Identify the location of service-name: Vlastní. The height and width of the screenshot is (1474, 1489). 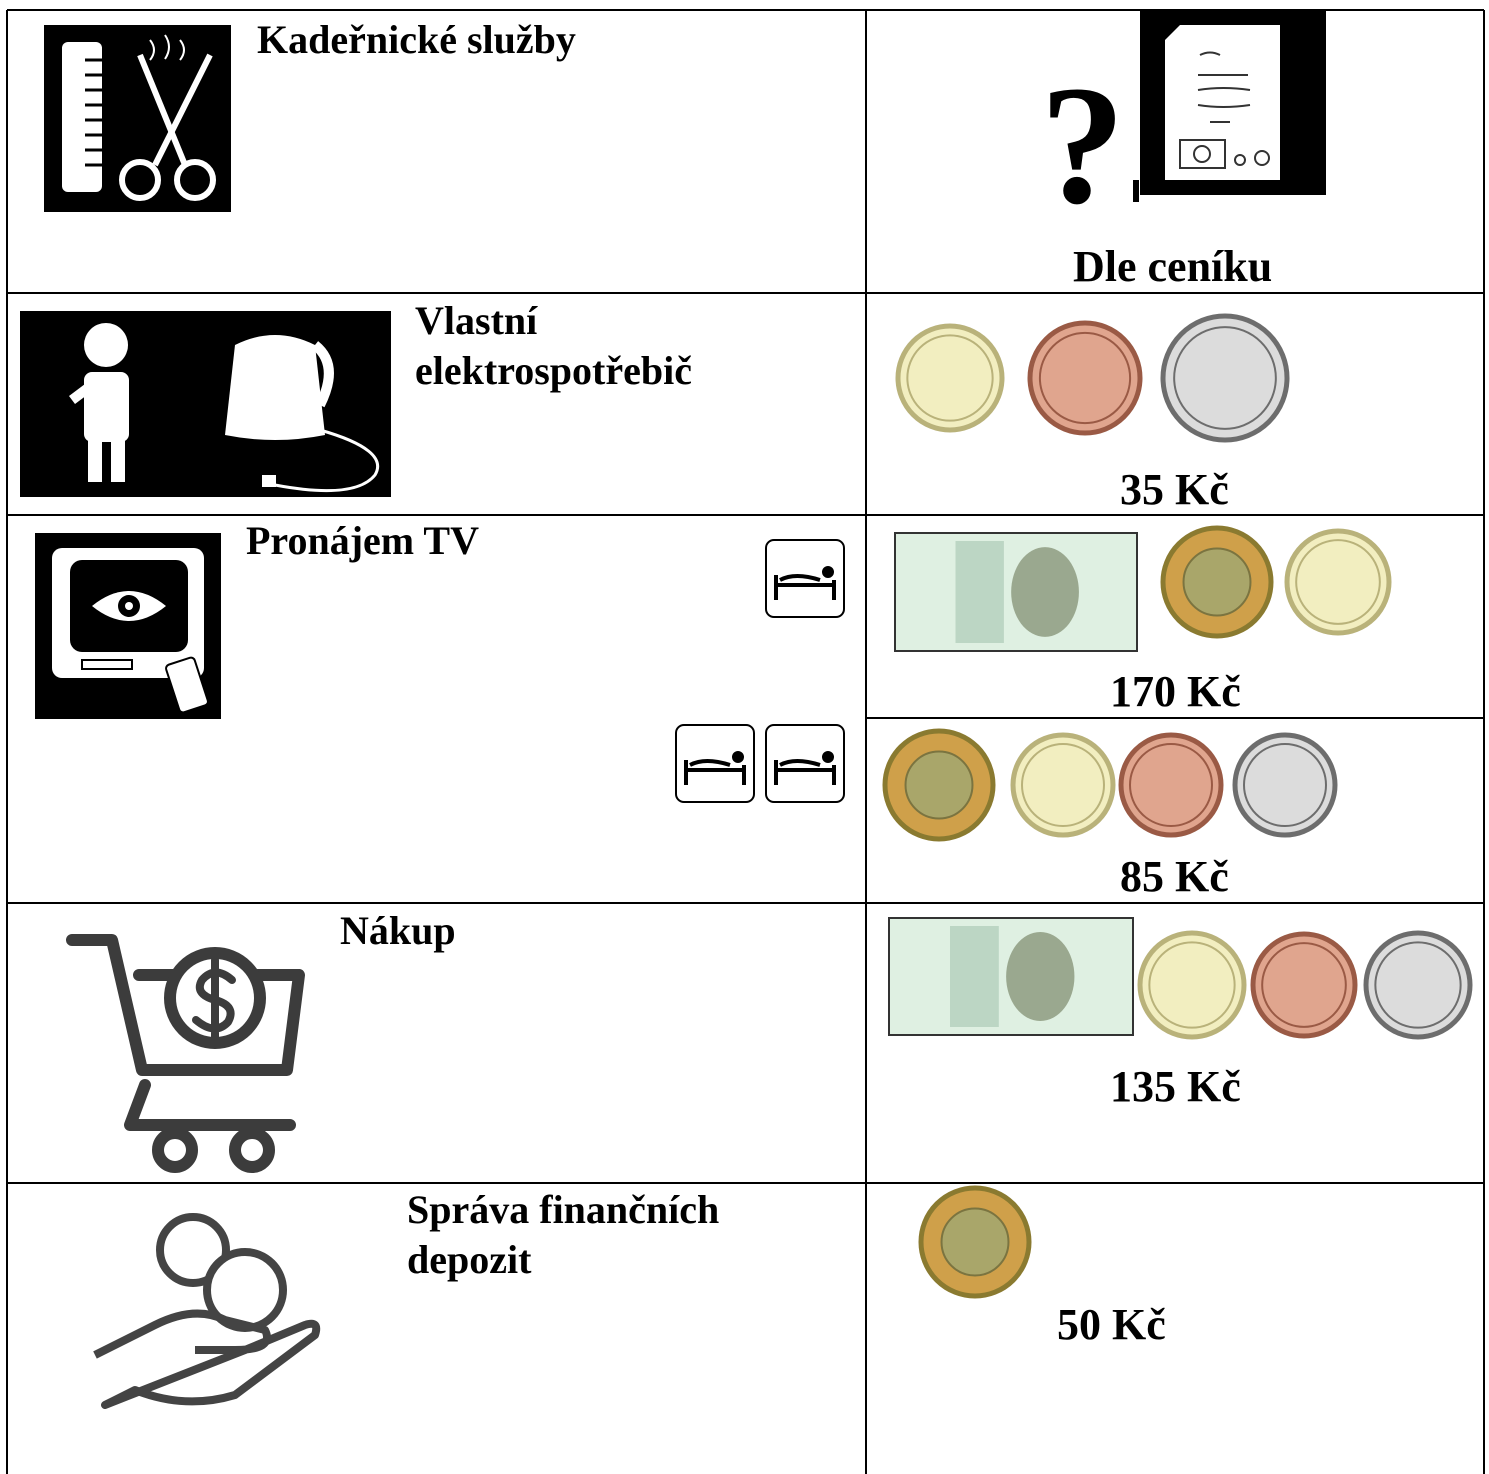
(476, 320).